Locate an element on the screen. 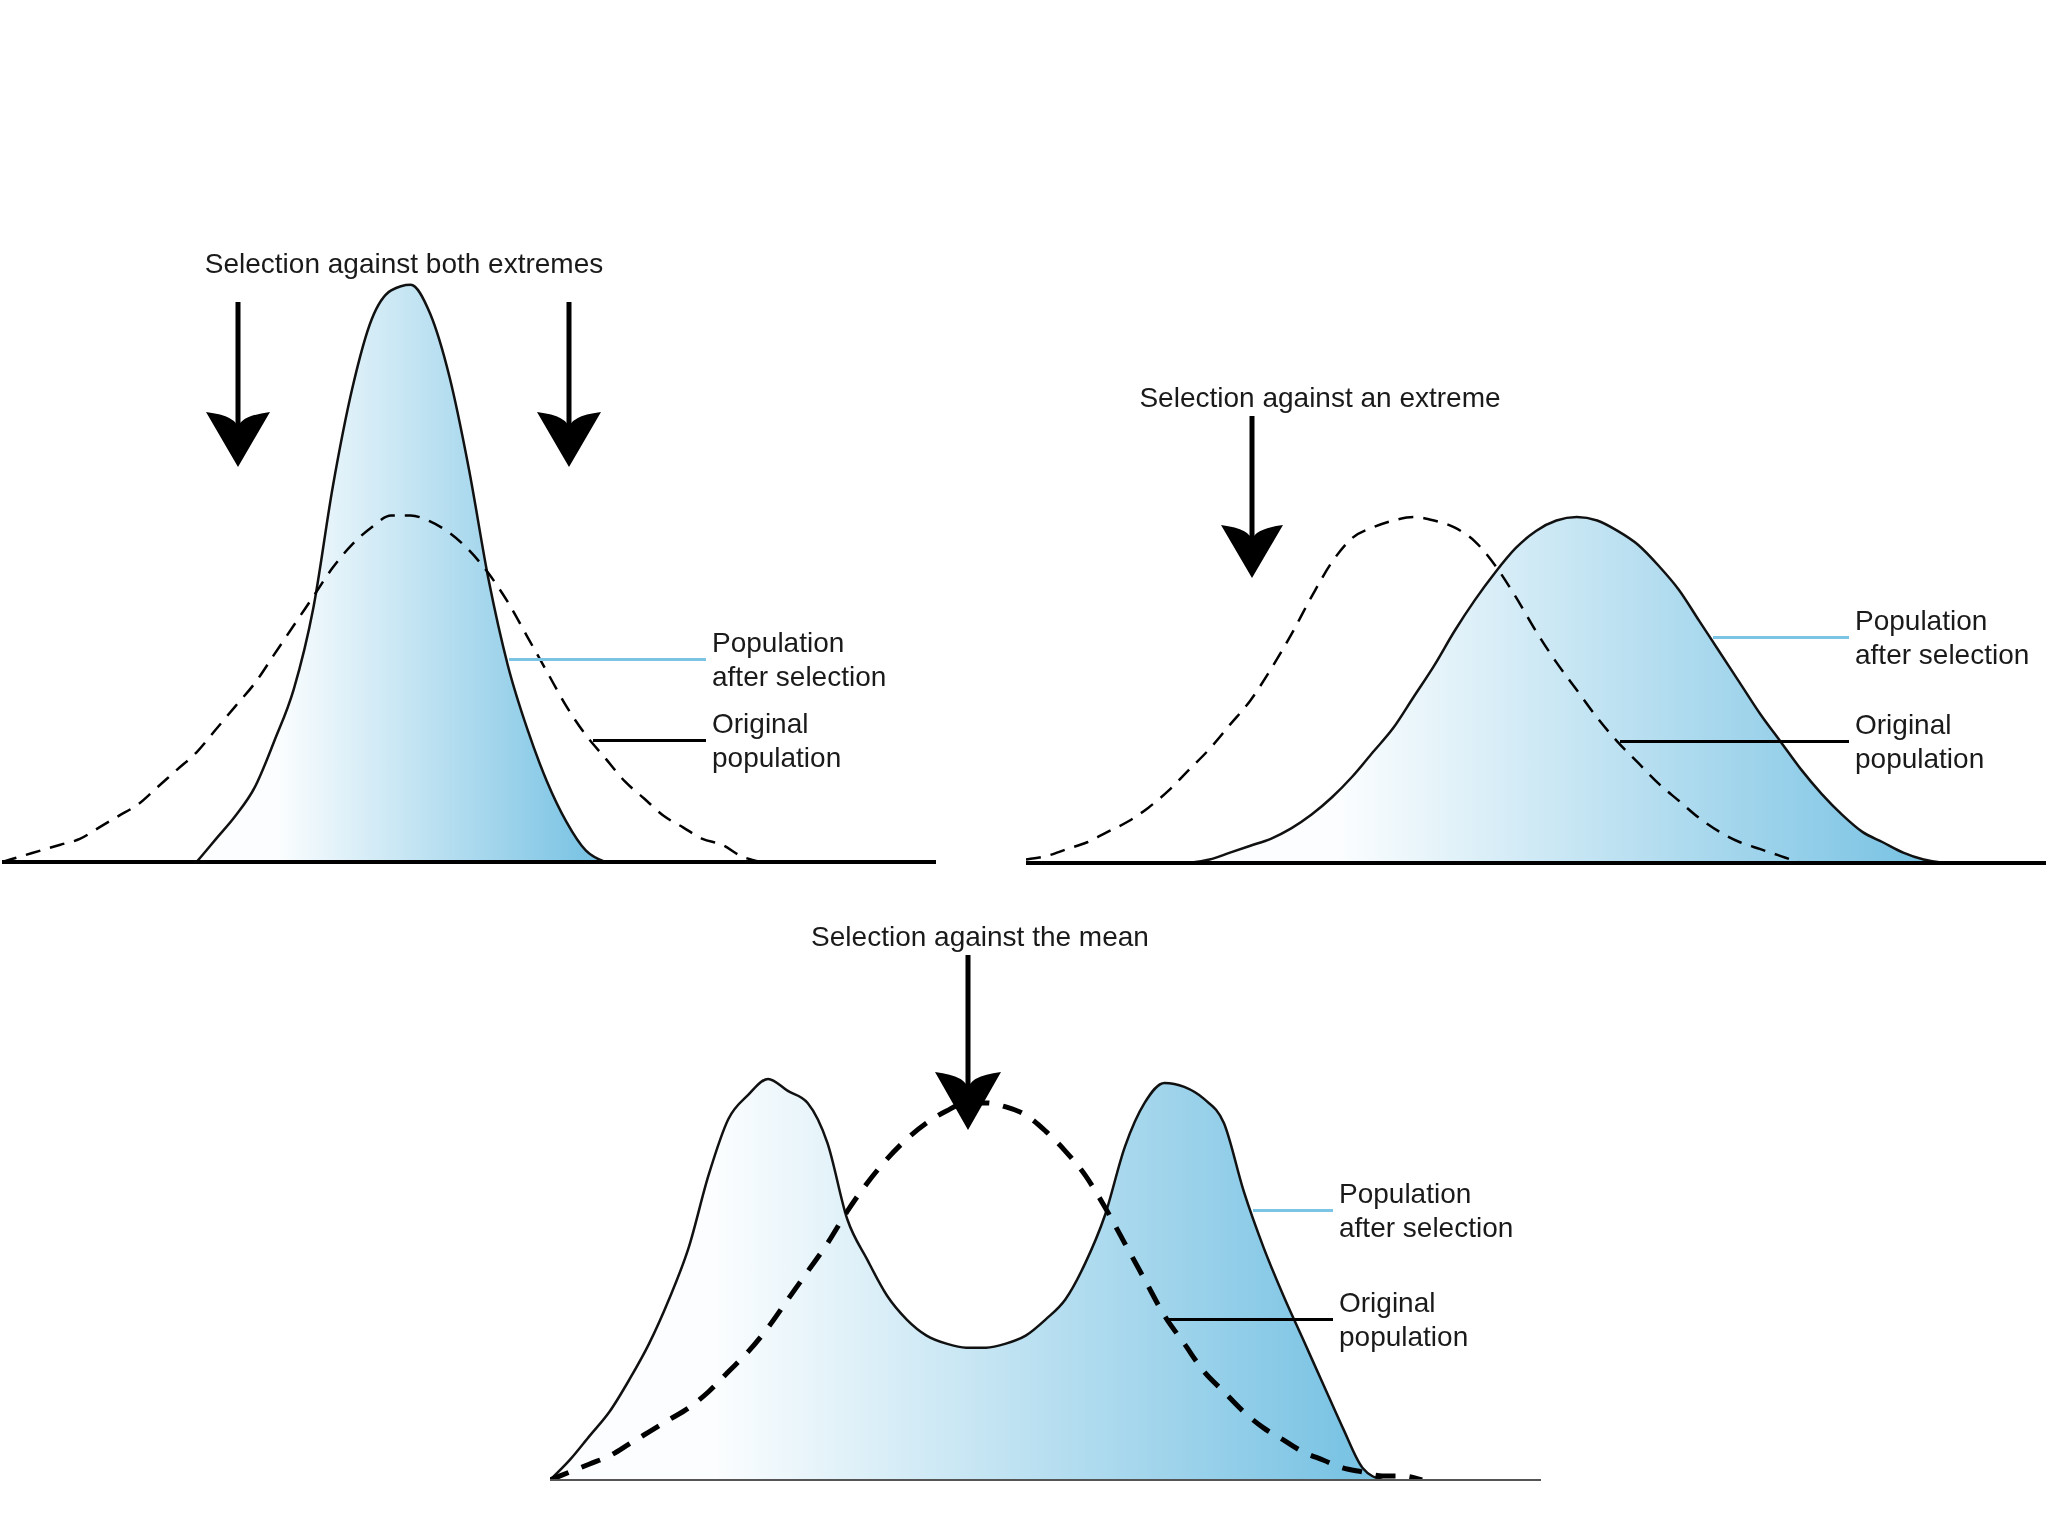  chart-title: Selection against an extreme is located at coordinates (1320, 398).